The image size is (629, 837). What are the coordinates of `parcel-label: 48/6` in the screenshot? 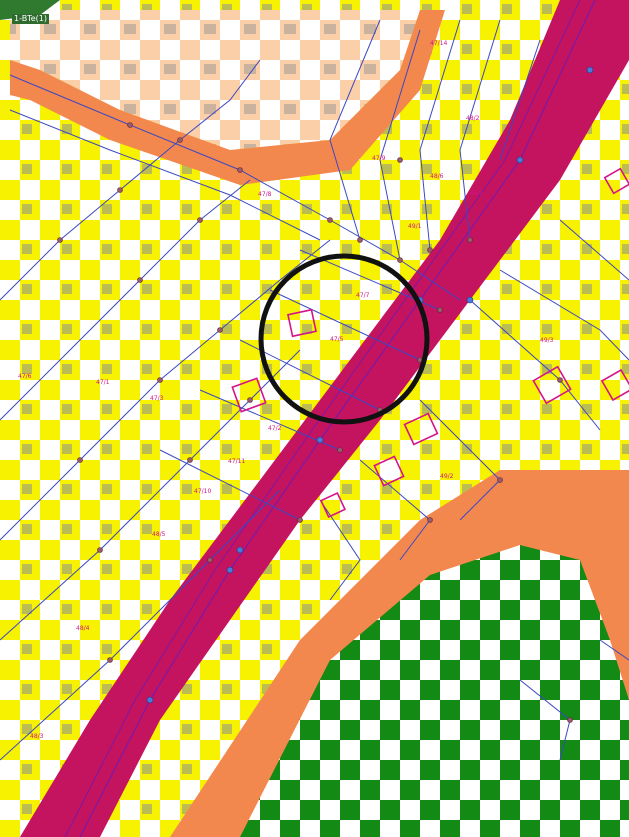 It's located at (437, 176).